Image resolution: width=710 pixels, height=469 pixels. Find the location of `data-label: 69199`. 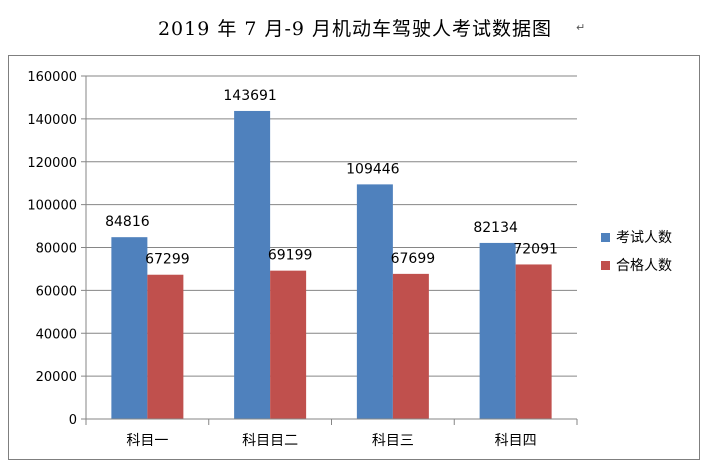

data-label: 69199 is located at coordinates (290, 256).